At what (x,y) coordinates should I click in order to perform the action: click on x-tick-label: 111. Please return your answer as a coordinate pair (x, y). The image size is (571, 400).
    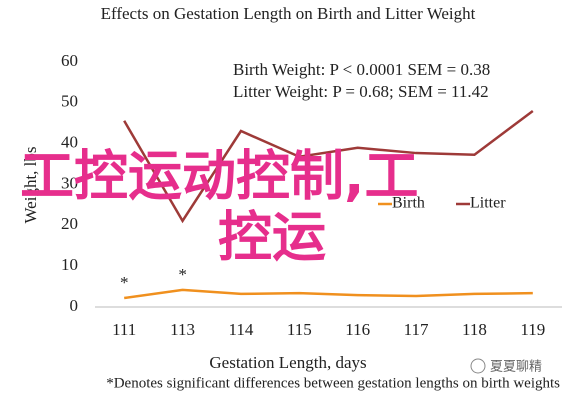
    Looking at the image, I should click on (124, 329).